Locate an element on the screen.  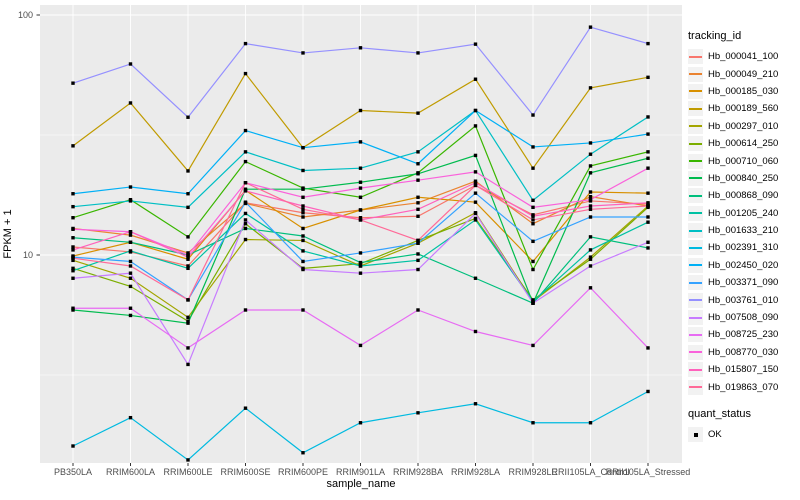
legend-label: Hb_015807_150 is located at coordinates (743, 370).